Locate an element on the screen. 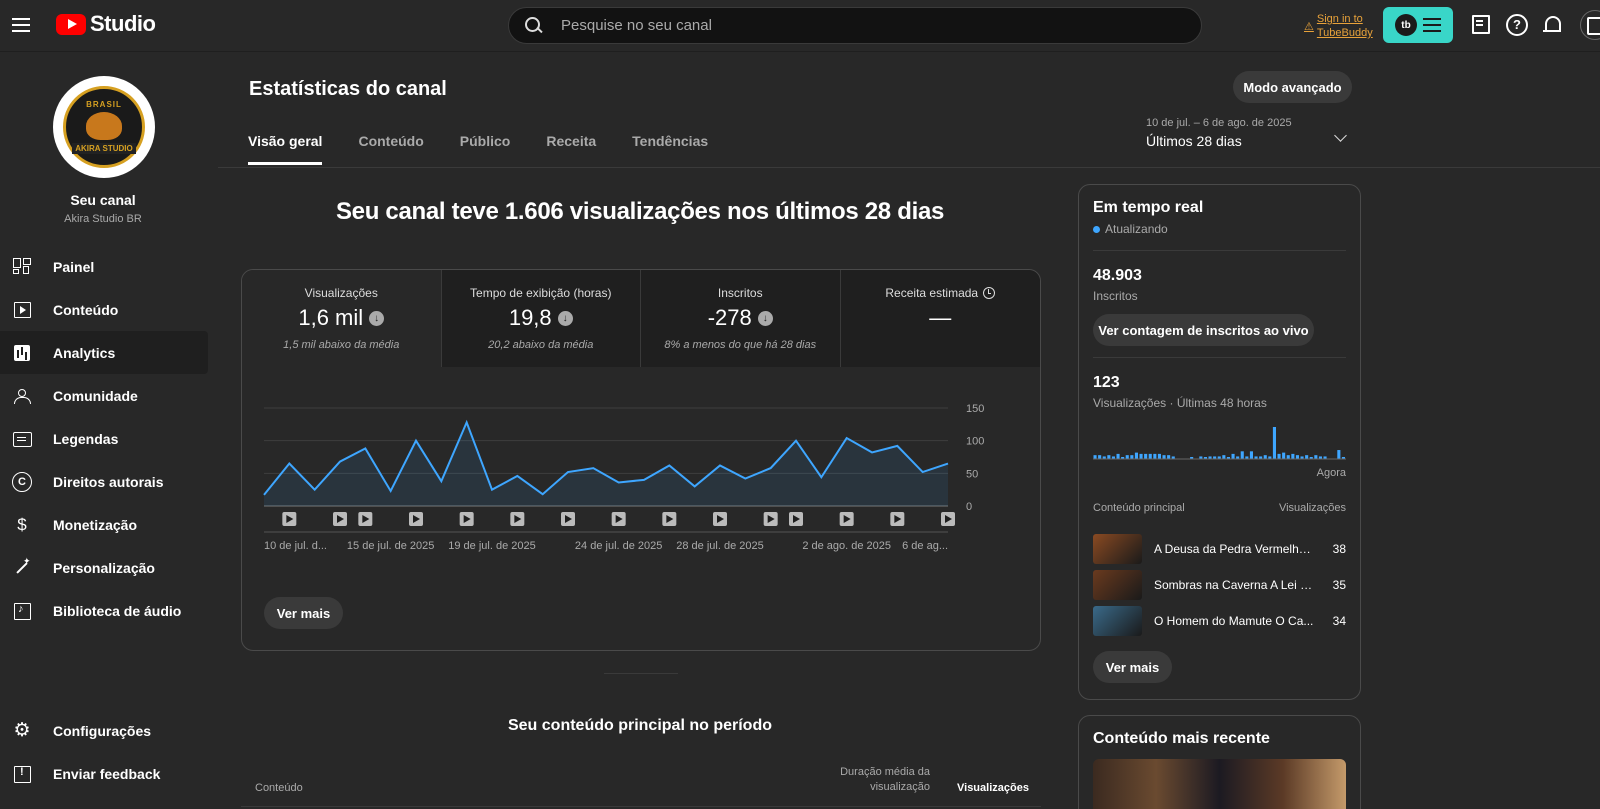  realtime-content-item: O Homem do Mamute O Ca... 34 is located at coordinates (1219, 621).